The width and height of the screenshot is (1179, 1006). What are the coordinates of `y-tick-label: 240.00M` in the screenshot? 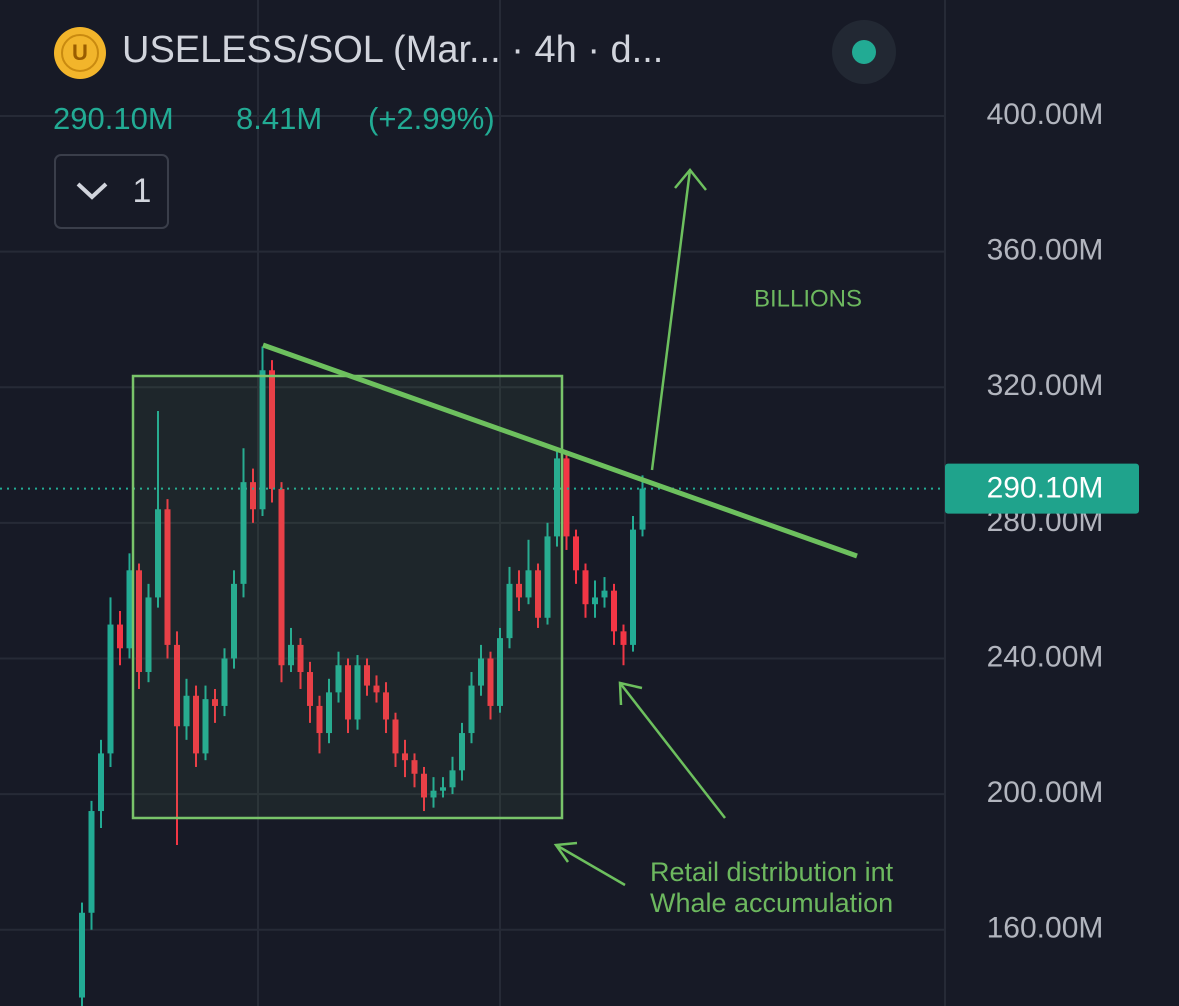 It's located at (1045, 656).